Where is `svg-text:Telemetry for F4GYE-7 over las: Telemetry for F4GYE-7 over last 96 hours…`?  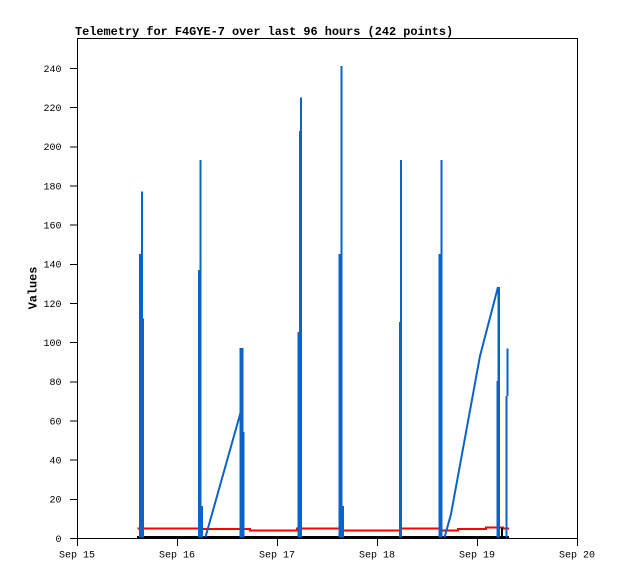 svg-text:Telemetry for F4GYE-7 over las: Telemetry for F4GYE-7 over last 96 hours… is located at coordinates (264, 32).